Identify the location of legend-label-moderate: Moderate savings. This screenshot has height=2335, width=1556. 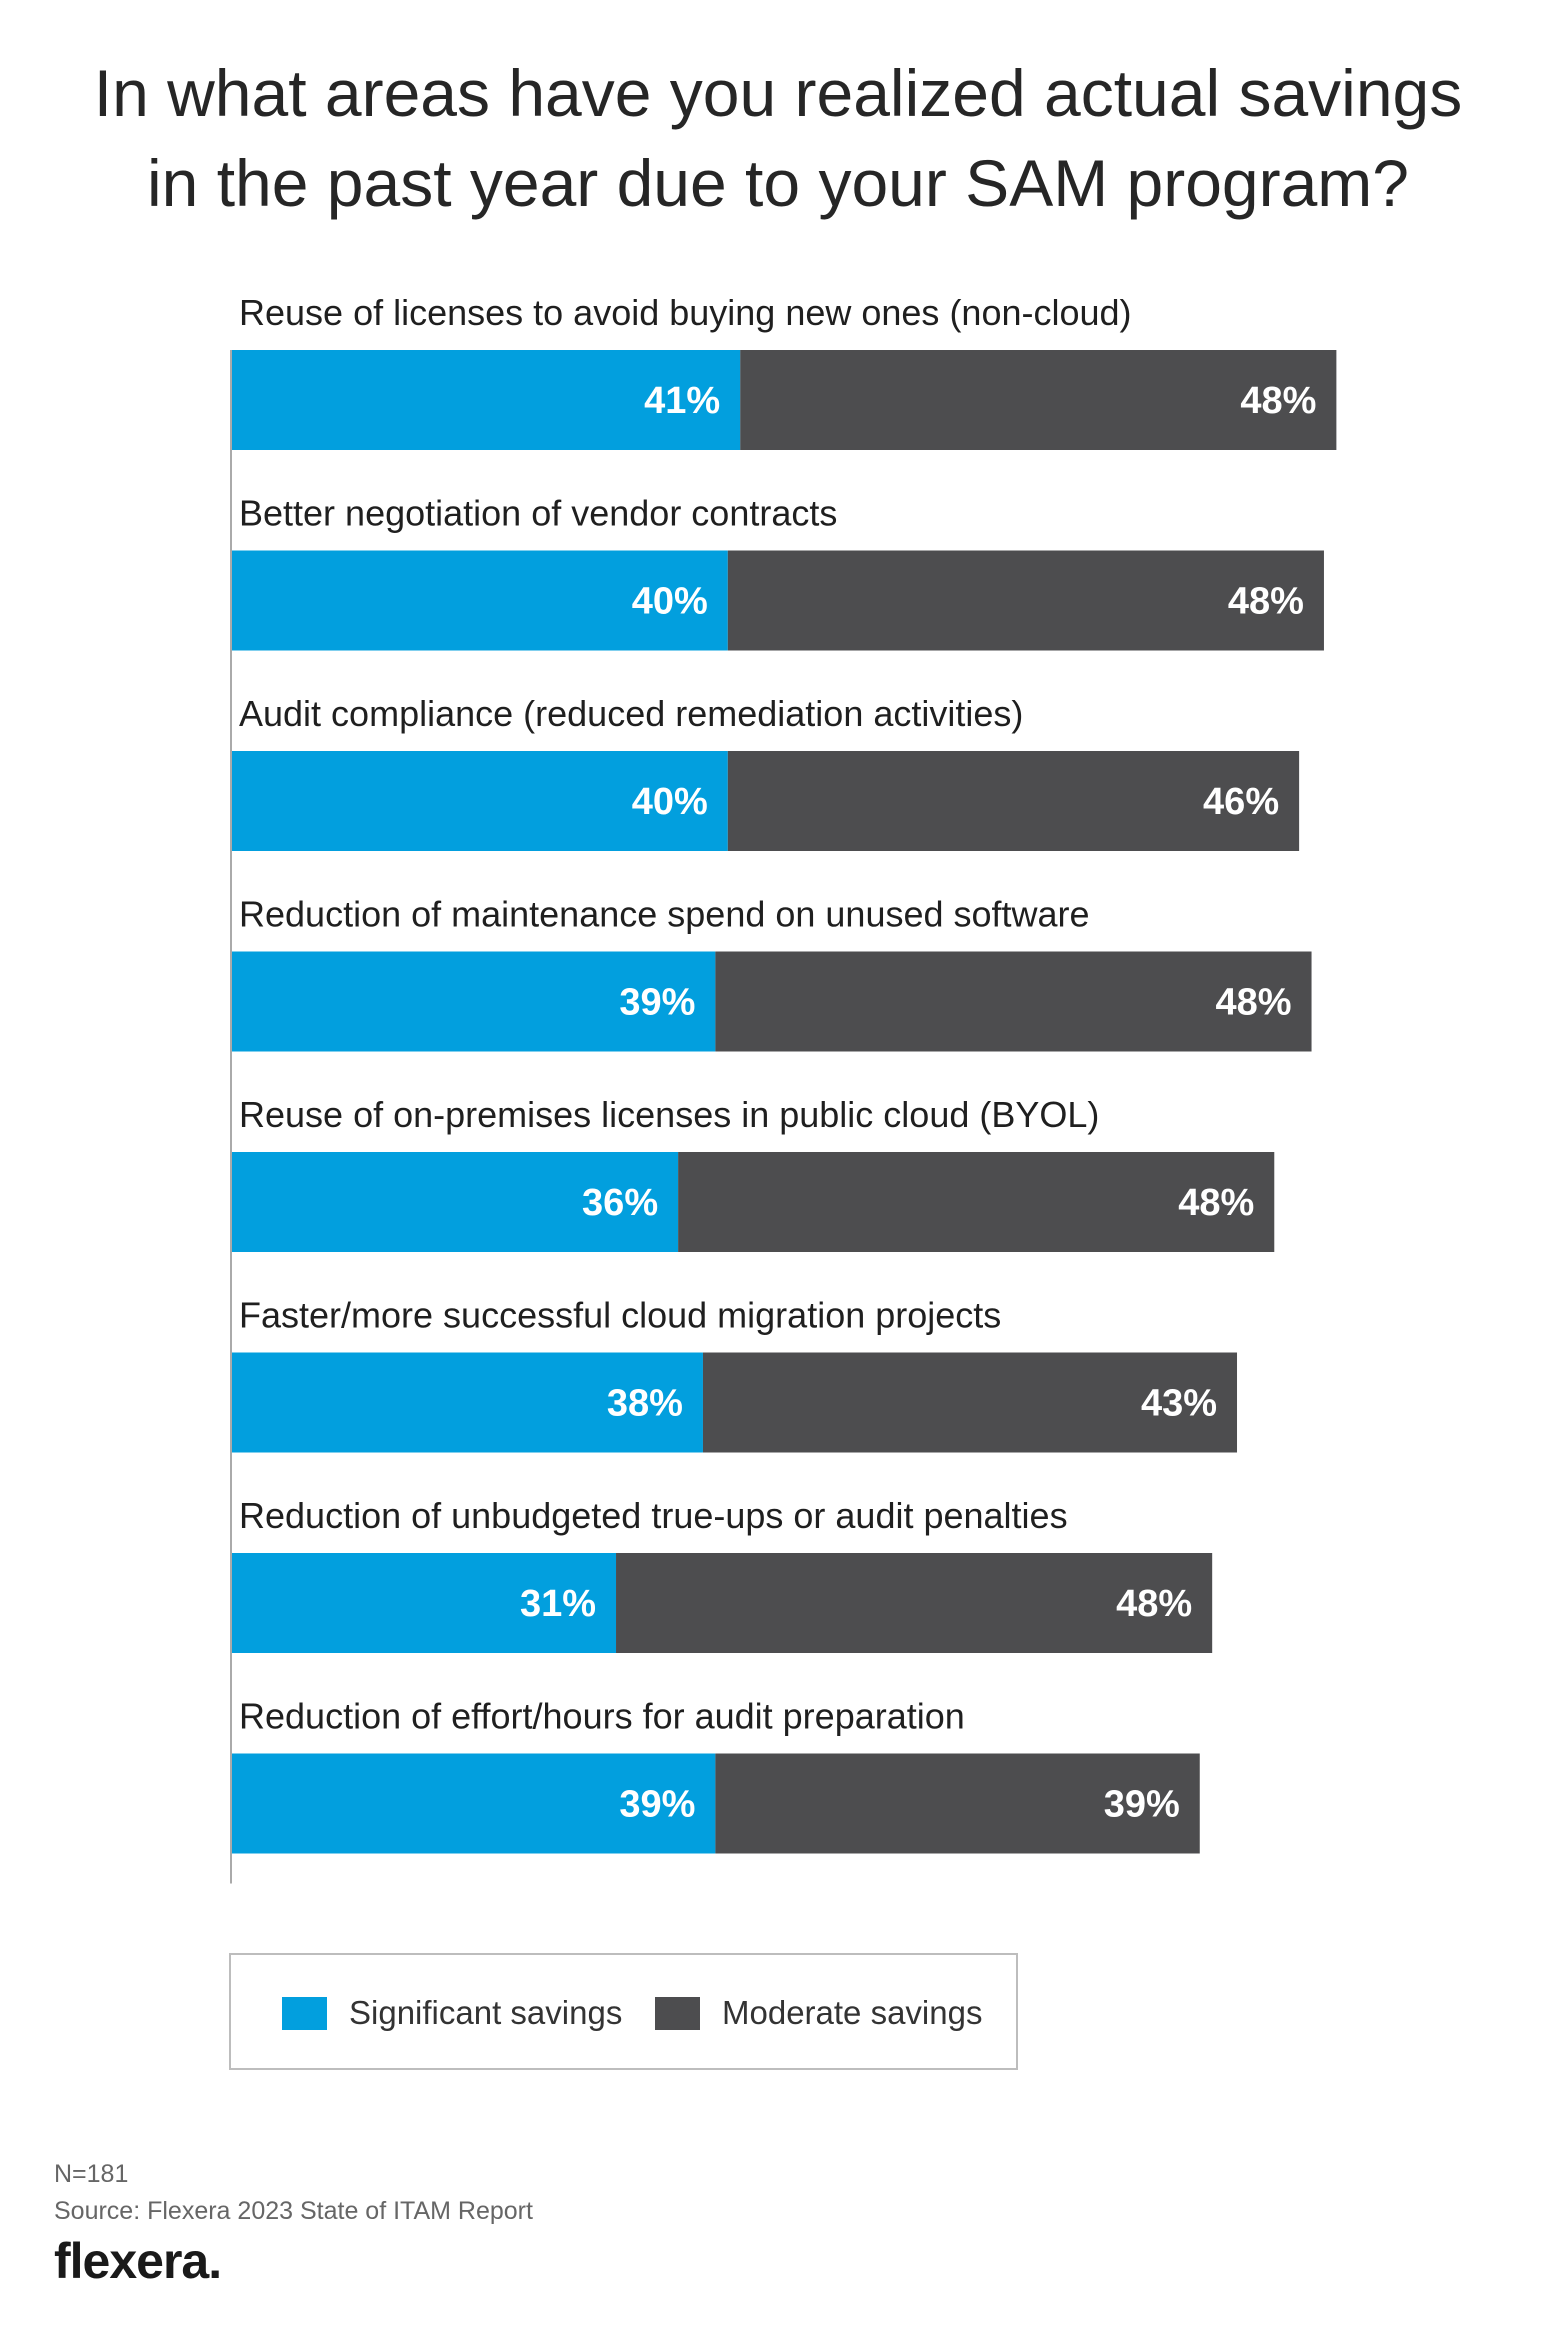
(852, 2012).